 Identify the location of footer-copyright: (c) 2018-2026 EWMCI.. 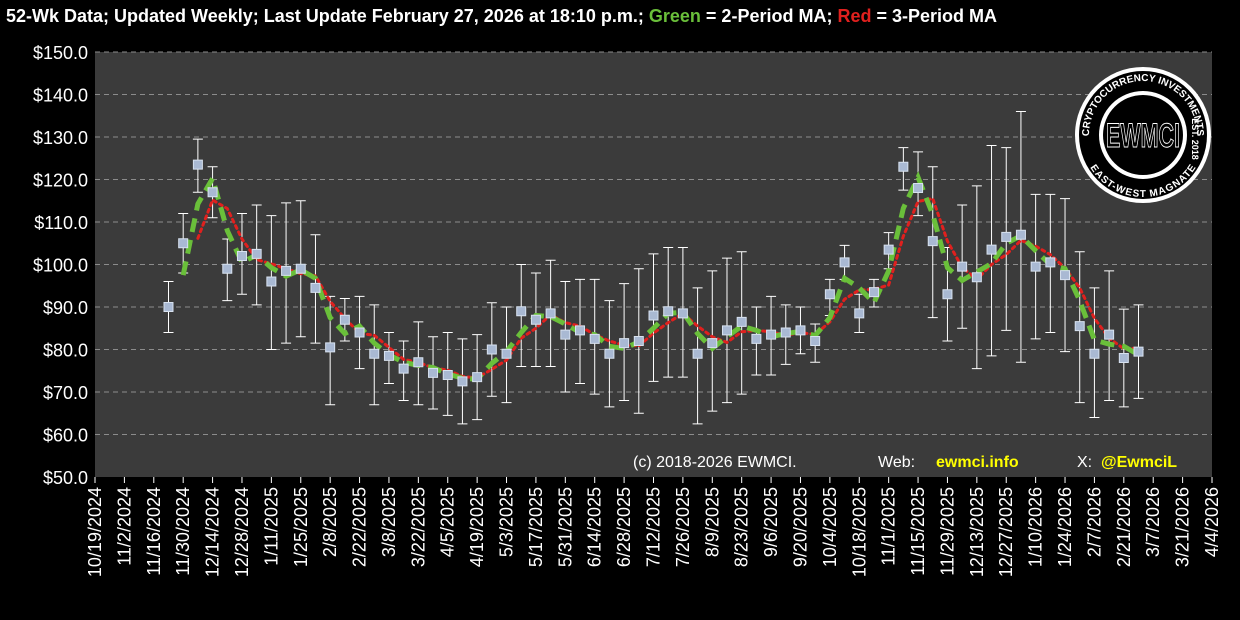
(715, 462).